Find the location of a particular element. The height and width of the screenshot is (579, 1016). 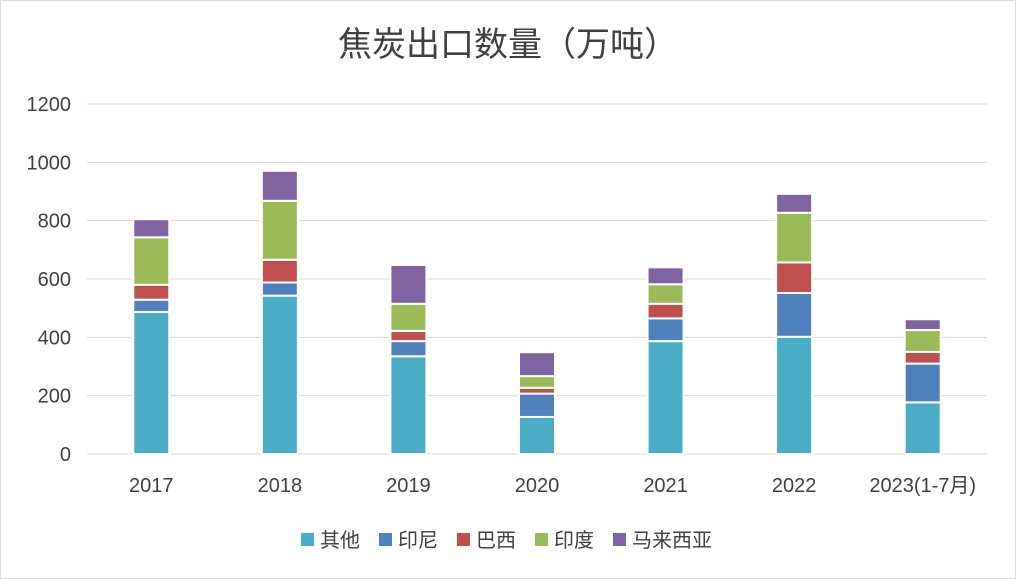

legend-item: 巴西 is located at coordinates (486, 540).